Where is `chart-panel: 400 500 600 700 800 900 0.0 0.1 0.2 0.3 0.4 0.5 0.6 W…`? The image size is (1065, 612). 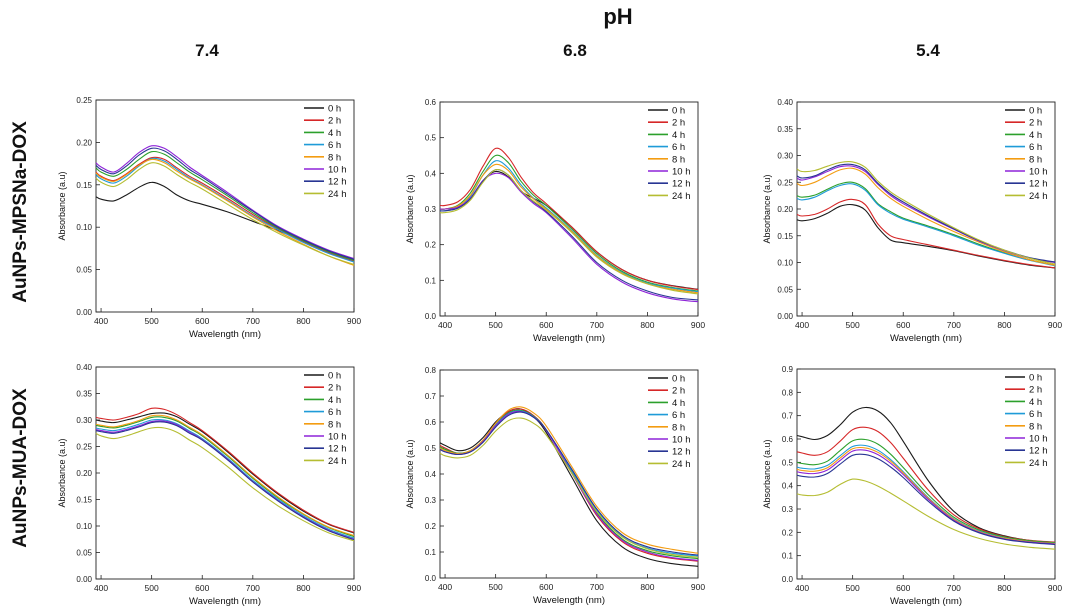 chart-panel: 400 500 600 700 800 900 0.0 0.1 0.2 0.3 0.4 0.5 0.6 W… is located at coordinates (555, 221).